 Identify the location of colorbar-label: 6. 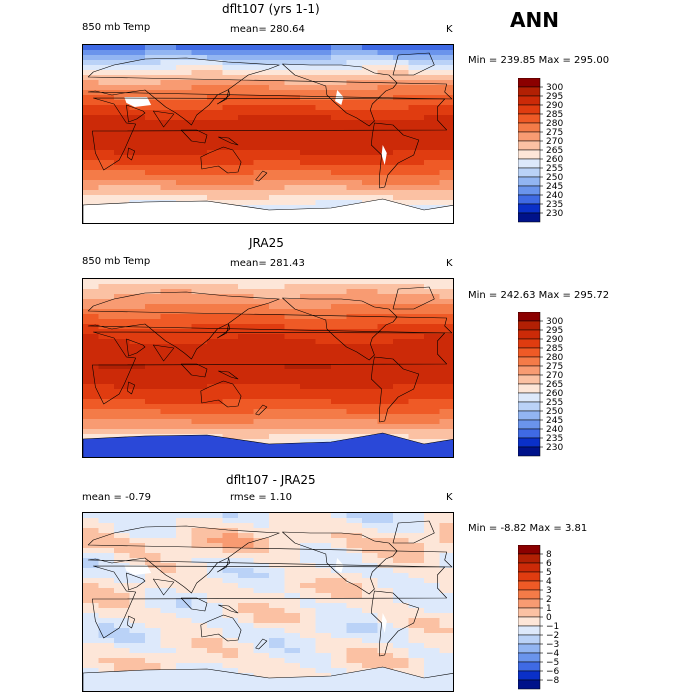
(549, 564).